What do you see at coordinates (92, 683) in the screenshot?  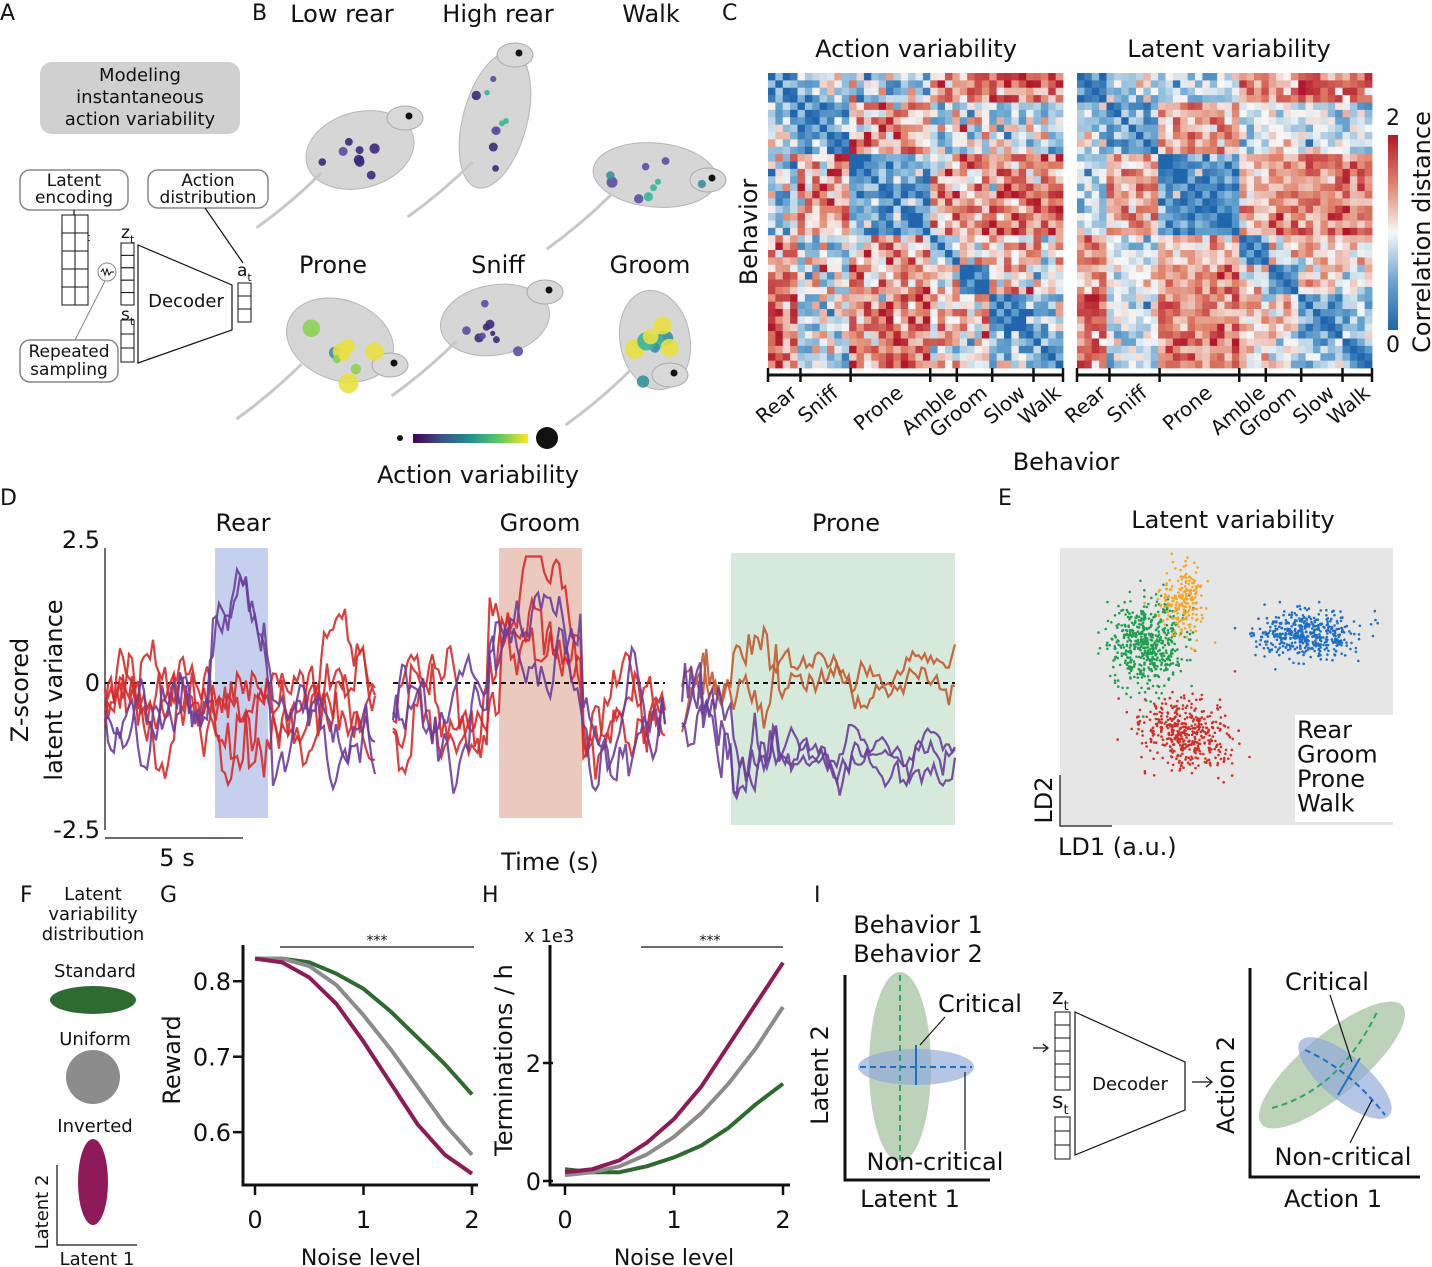 I see `y-tick-label: 0` at bounding box center [92, 683].